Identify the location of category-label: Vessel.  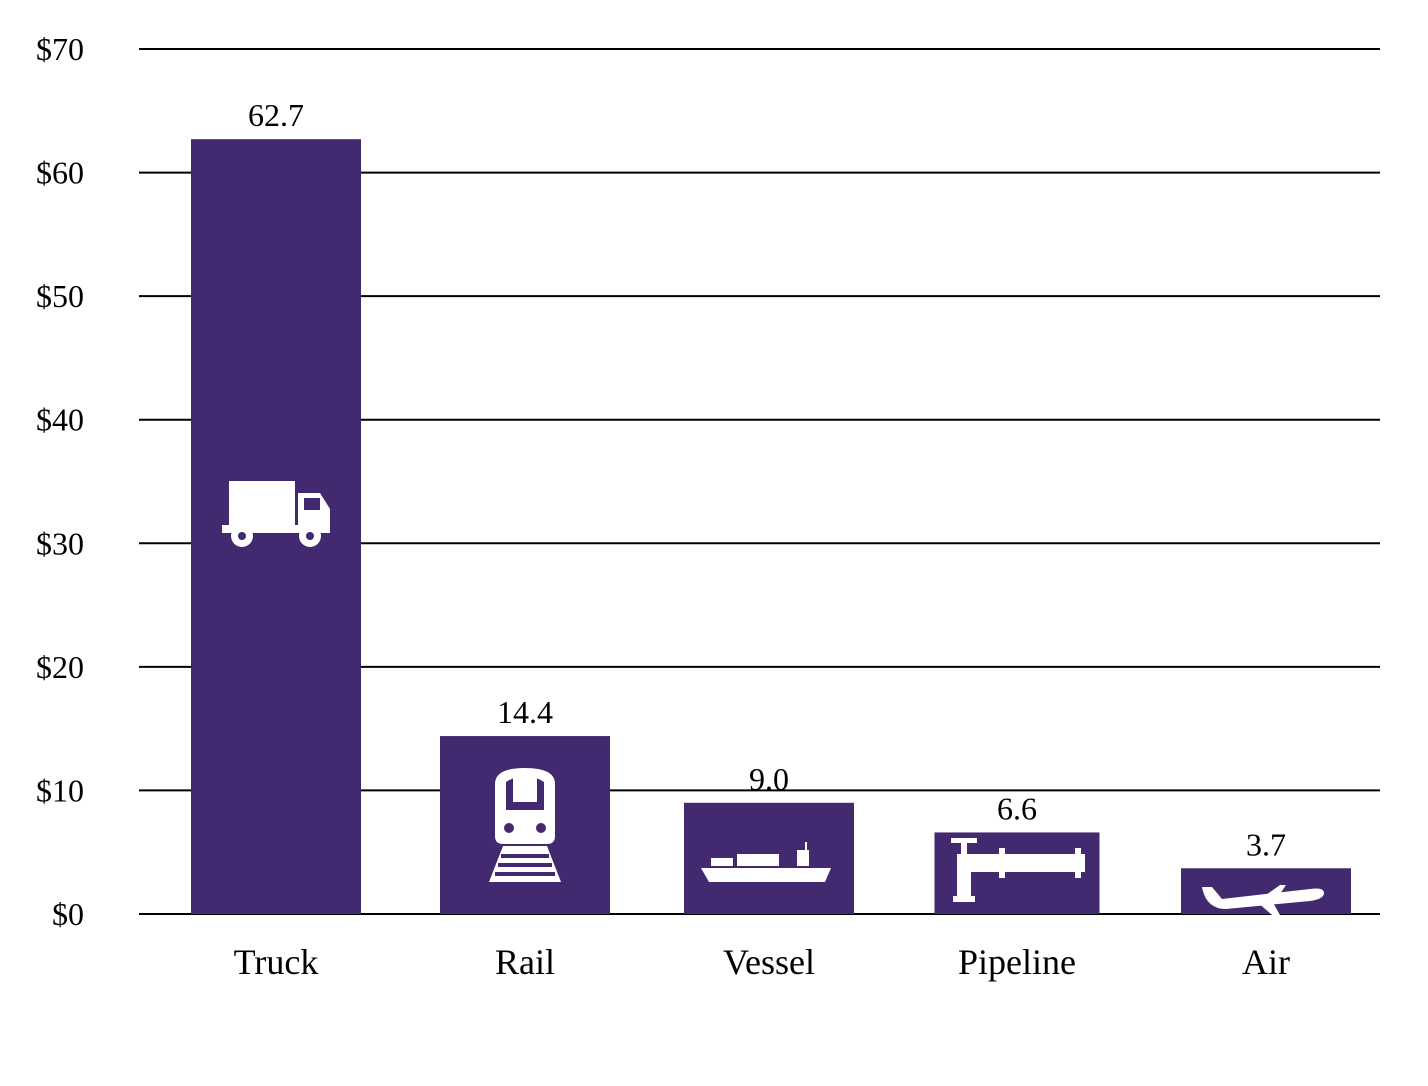
(769, 962).